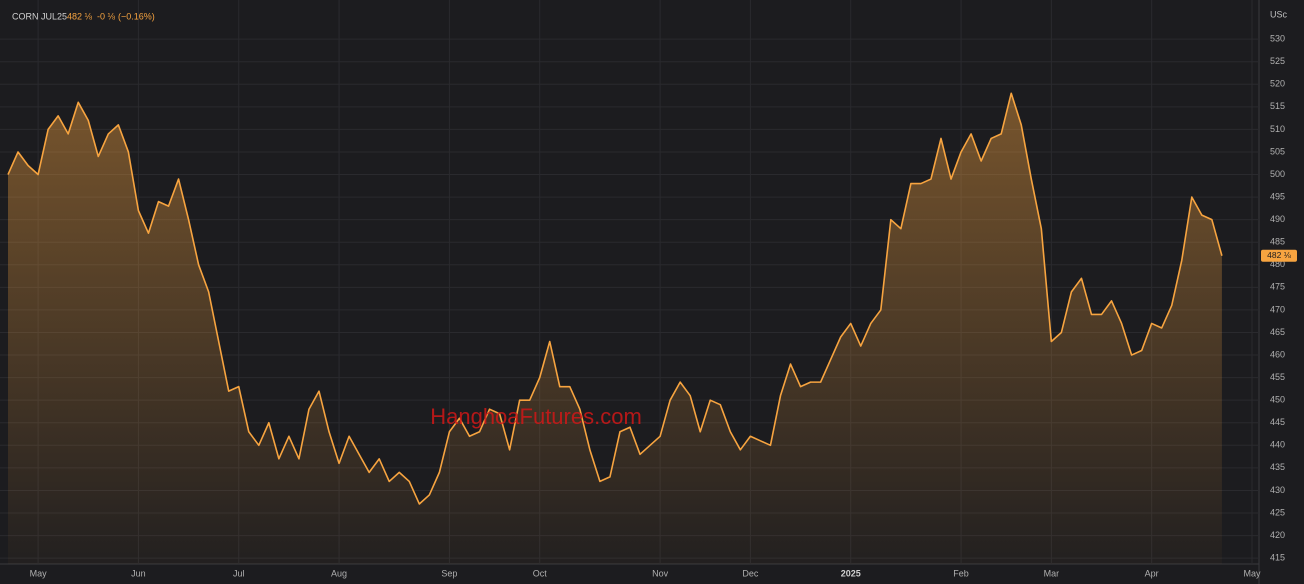  I want to click on y-tick-label: 520, so click(1277, 84).